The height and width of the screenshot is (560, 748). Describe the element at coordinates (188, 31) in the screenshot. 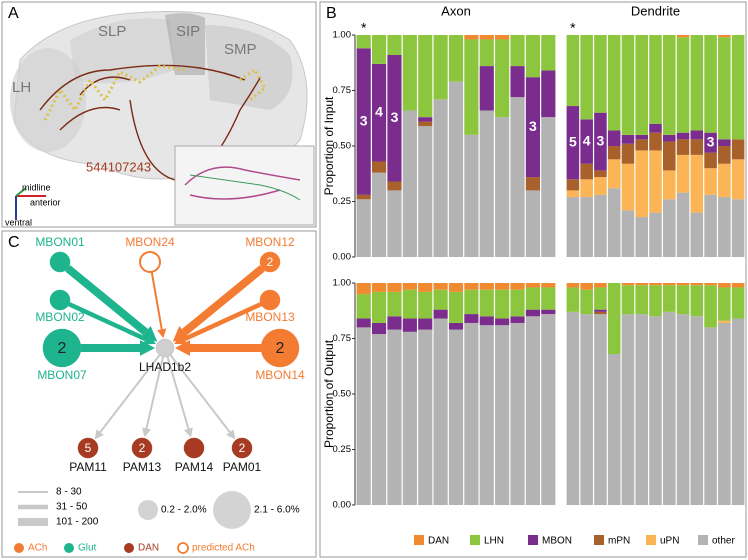

I see `region-label: SIP` at that location.